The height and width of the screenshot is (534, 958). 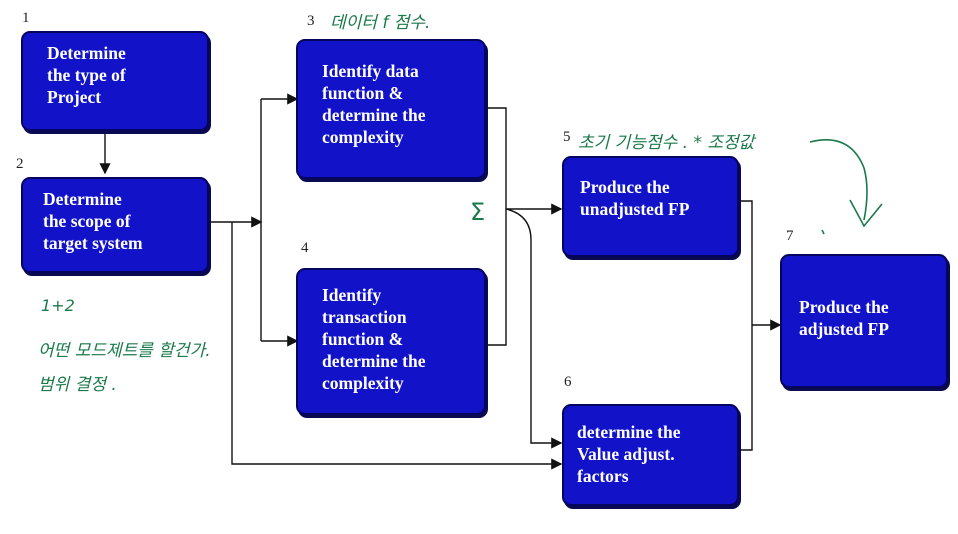 I want to click on connector-3-out, so click(x=496, y=158).